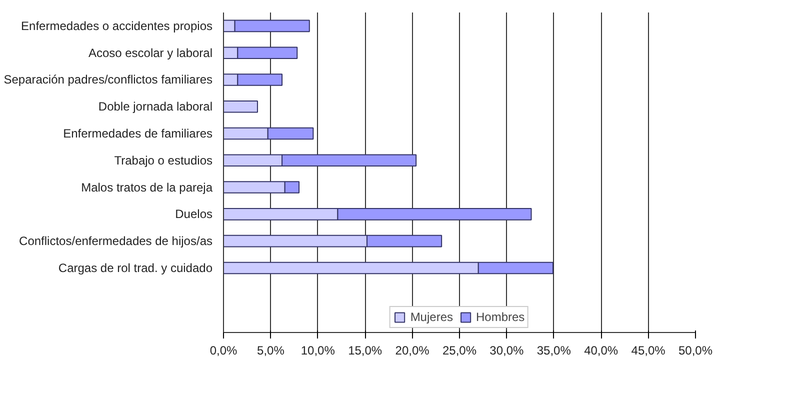 The image size is (790, 408). Describe the element at coordinates (163, 160) in the screenshot. I see `y-tick-label: Trabajo o estudios` at that location.